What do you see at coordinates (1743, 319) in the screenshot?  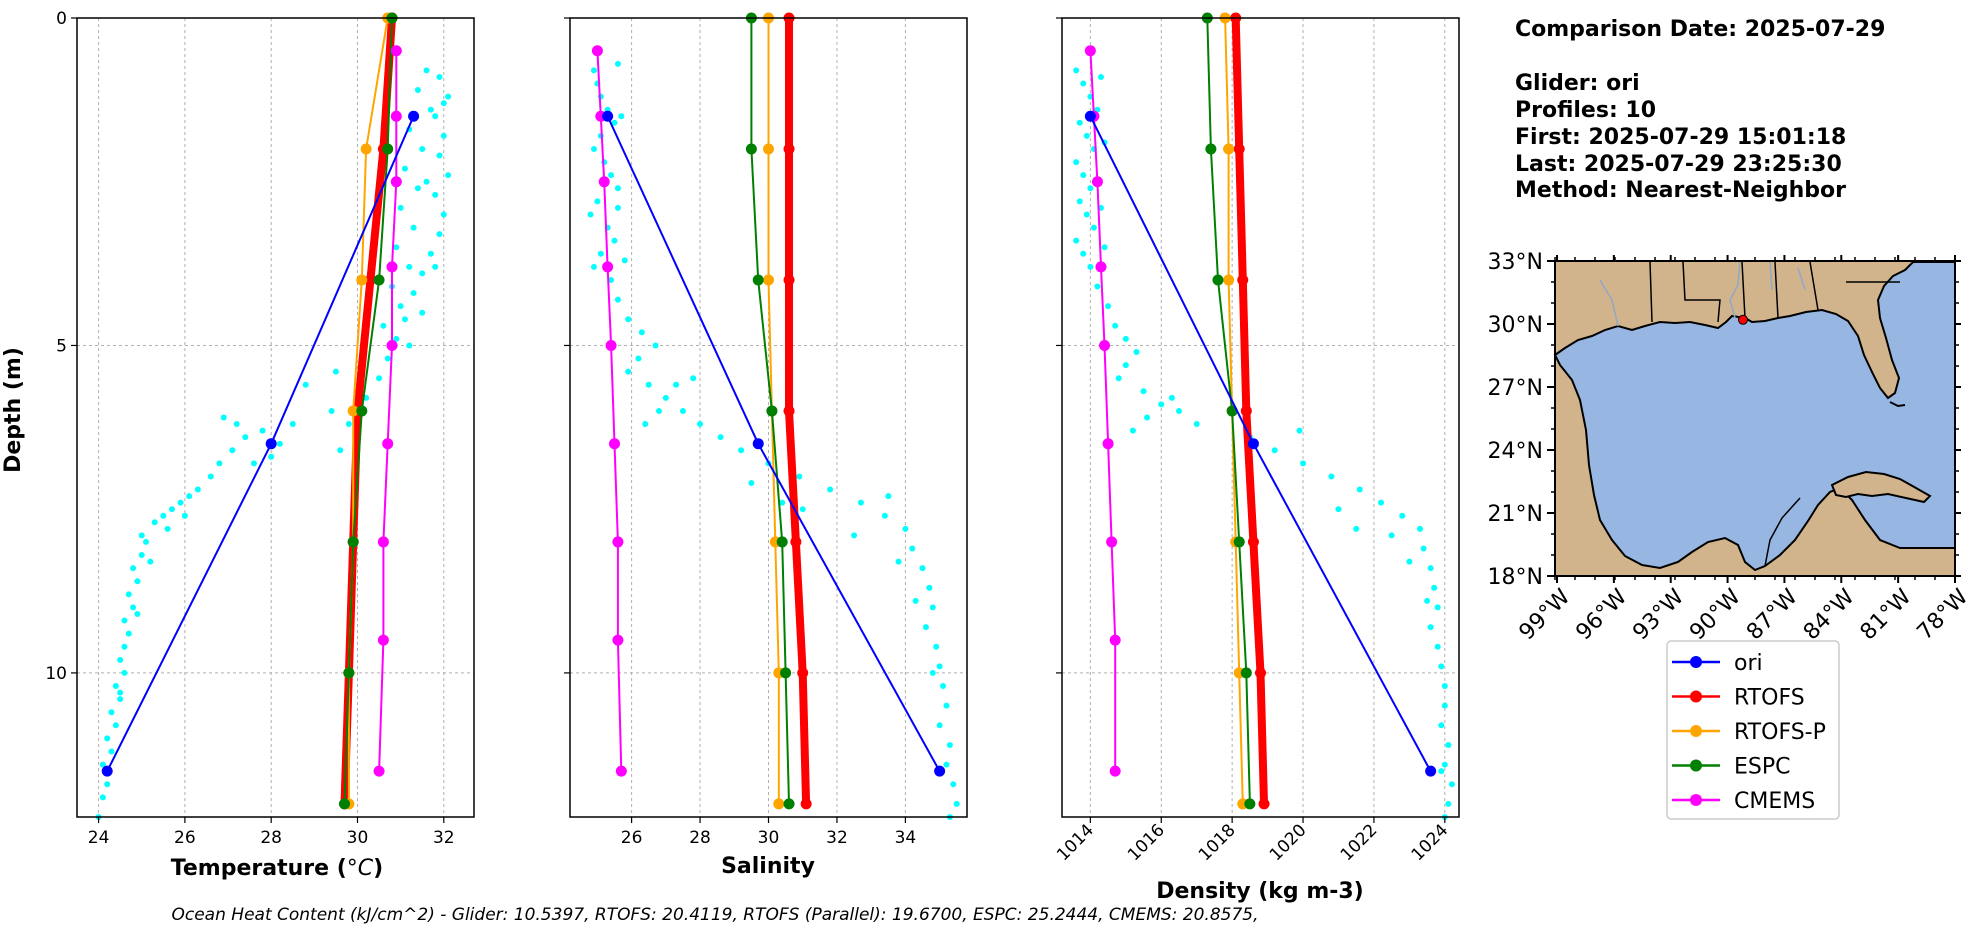 I see `glider-position-marker` at bounding box center [1743, 319].